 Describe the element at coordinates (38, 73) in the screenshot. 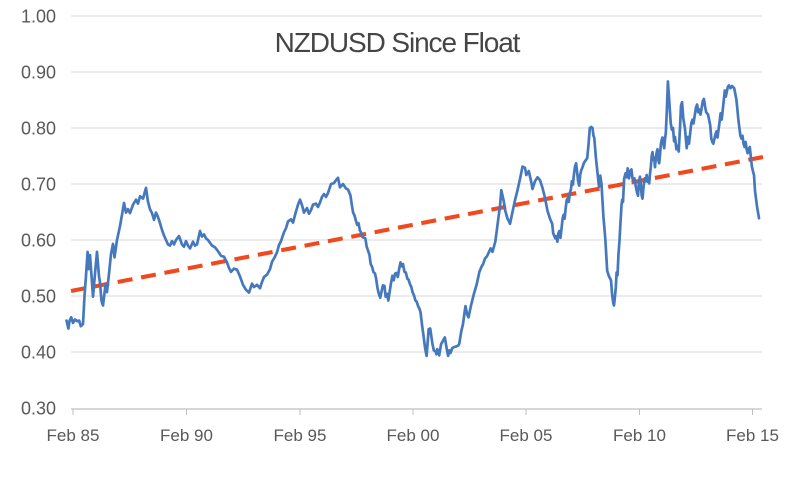

I see `svg-text: 0.90` at that location.